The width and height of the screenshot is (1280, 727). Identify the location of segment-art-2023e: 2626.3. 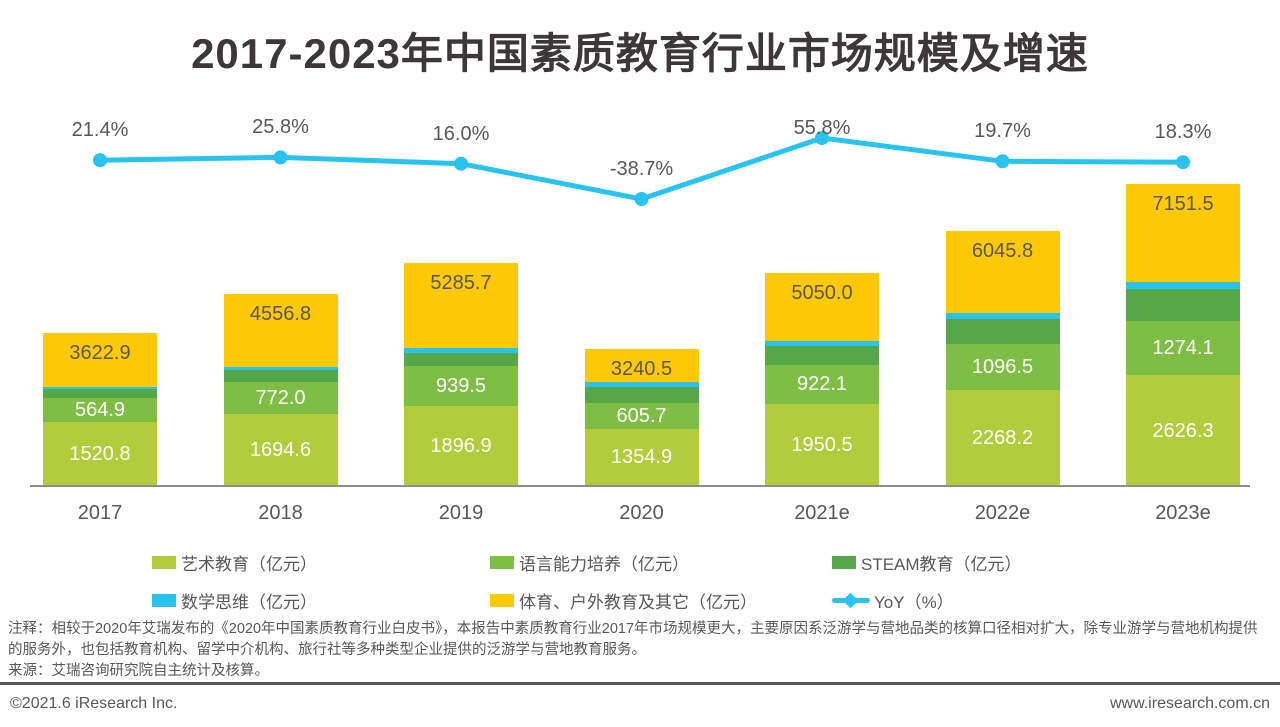
(1183, 430).